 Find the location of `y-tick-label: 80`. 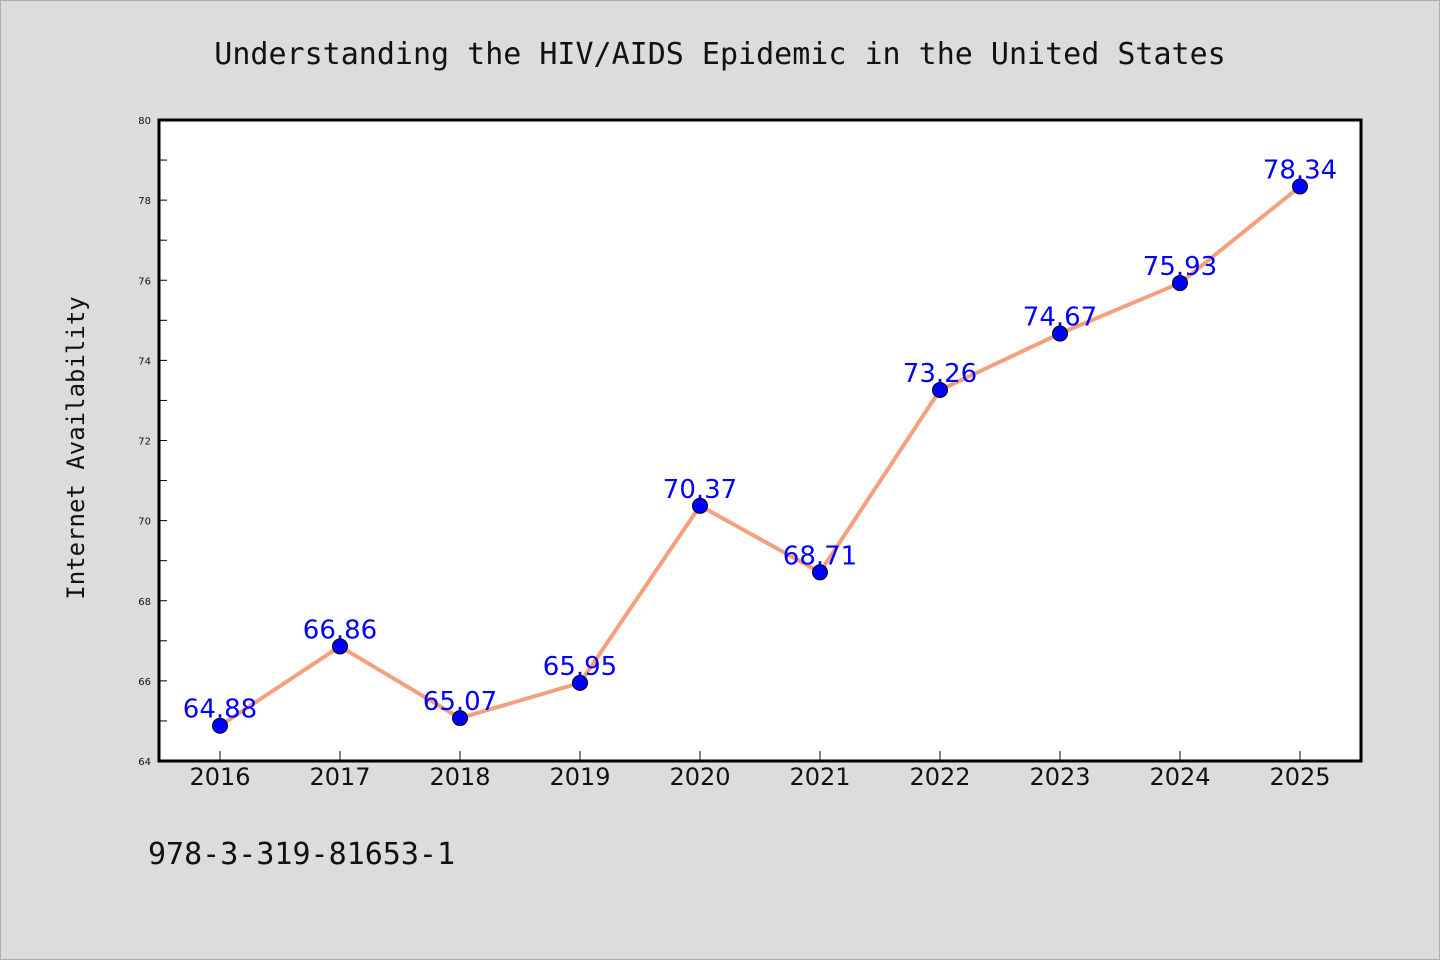

y-tick-label: 80 is located at coordinates (144, 121).